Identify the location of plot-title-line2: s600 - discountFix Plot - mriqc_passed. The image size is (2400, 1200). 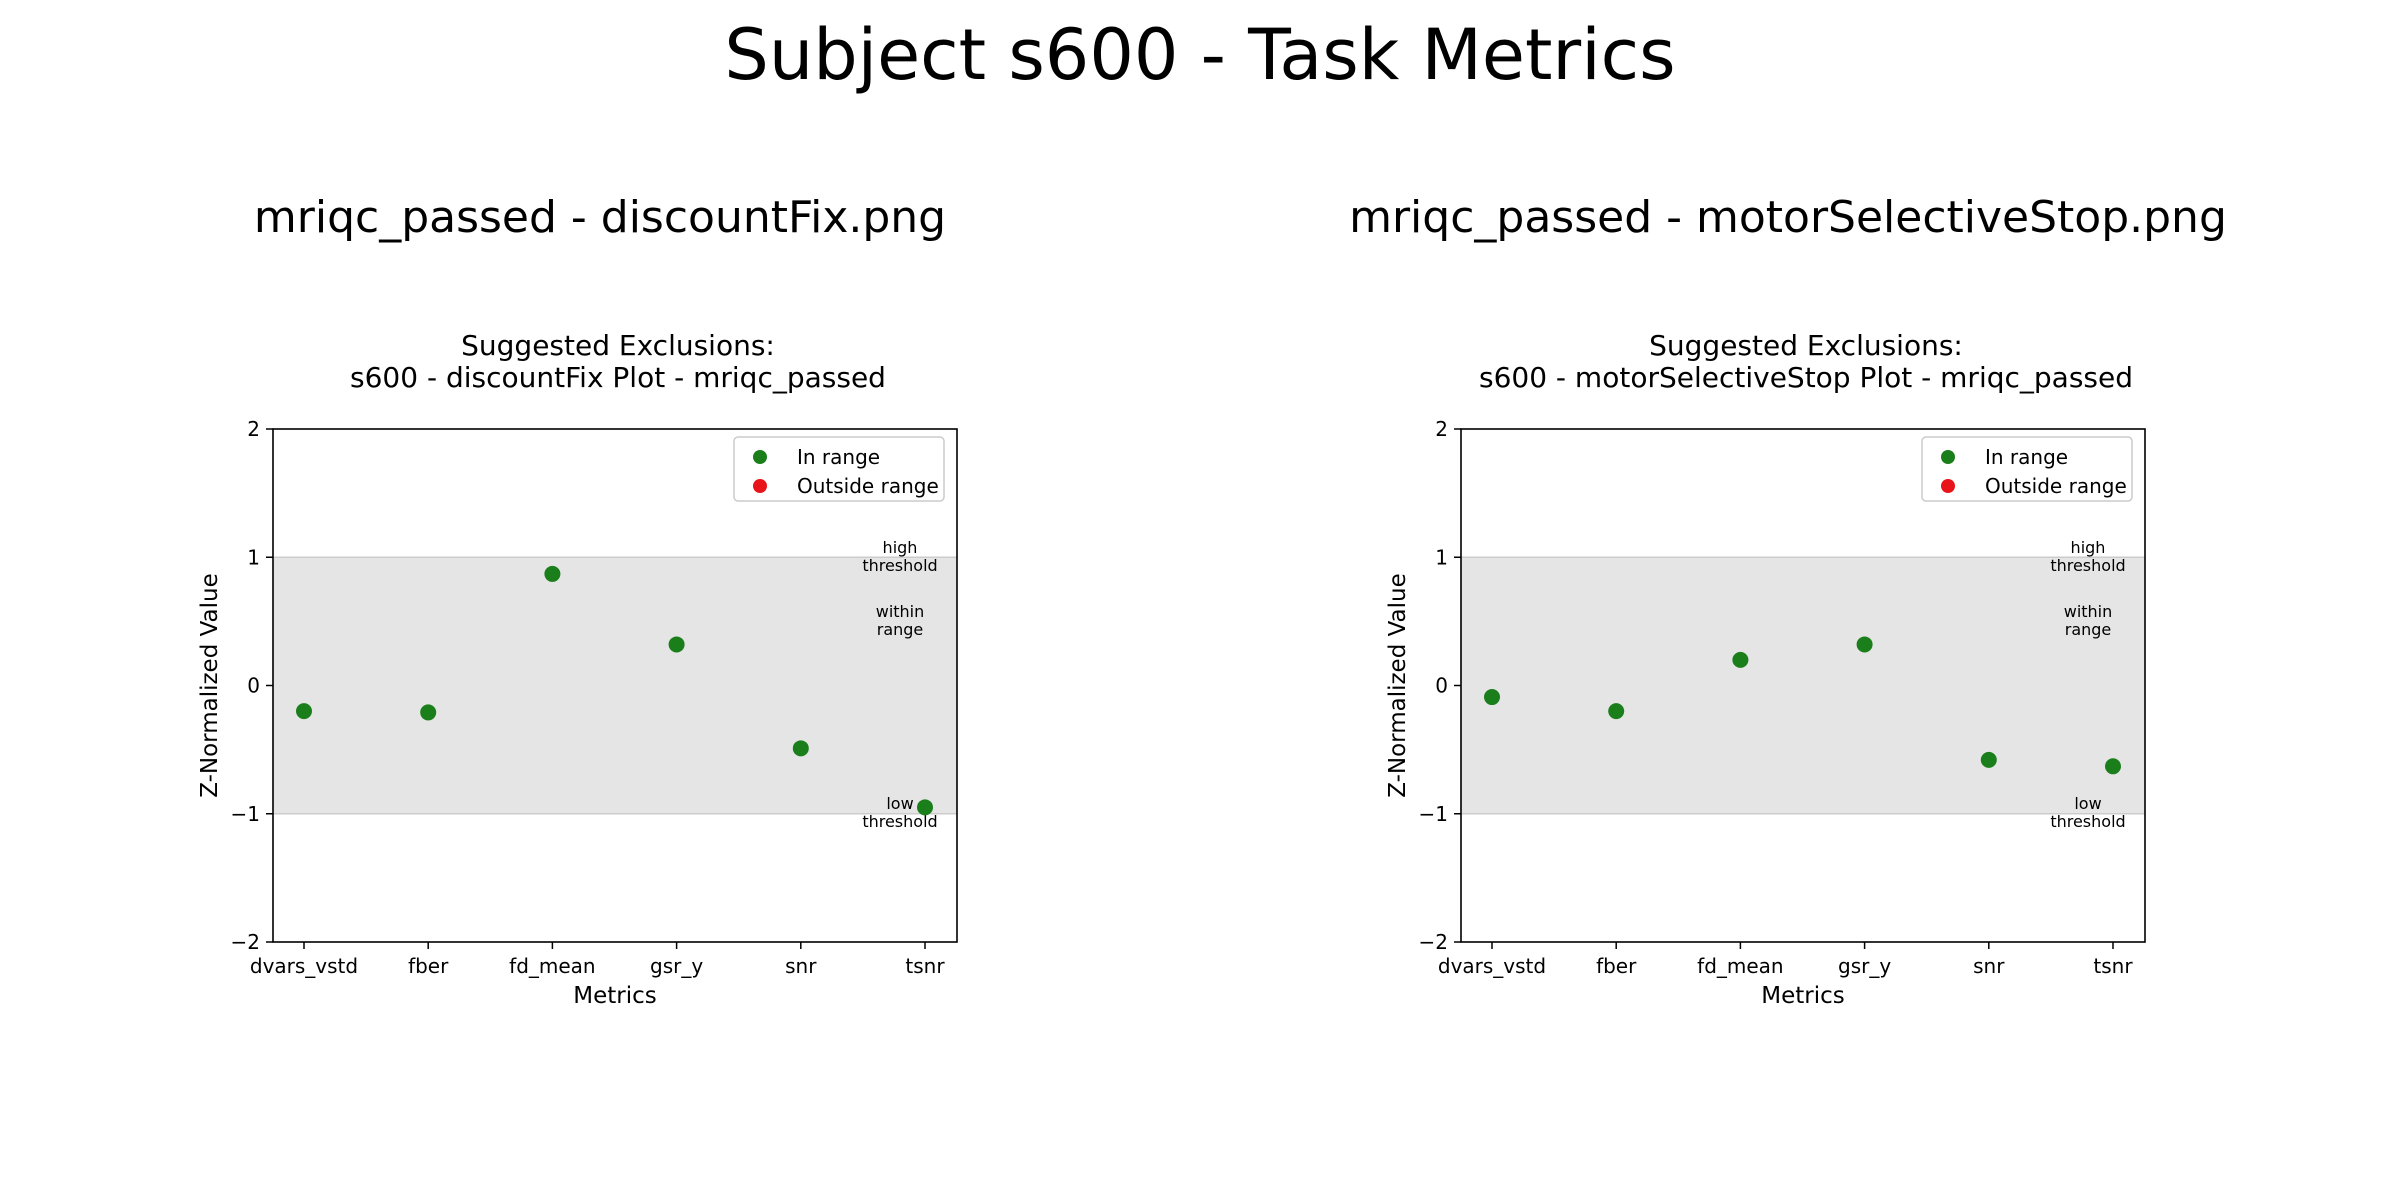
(618, 377).